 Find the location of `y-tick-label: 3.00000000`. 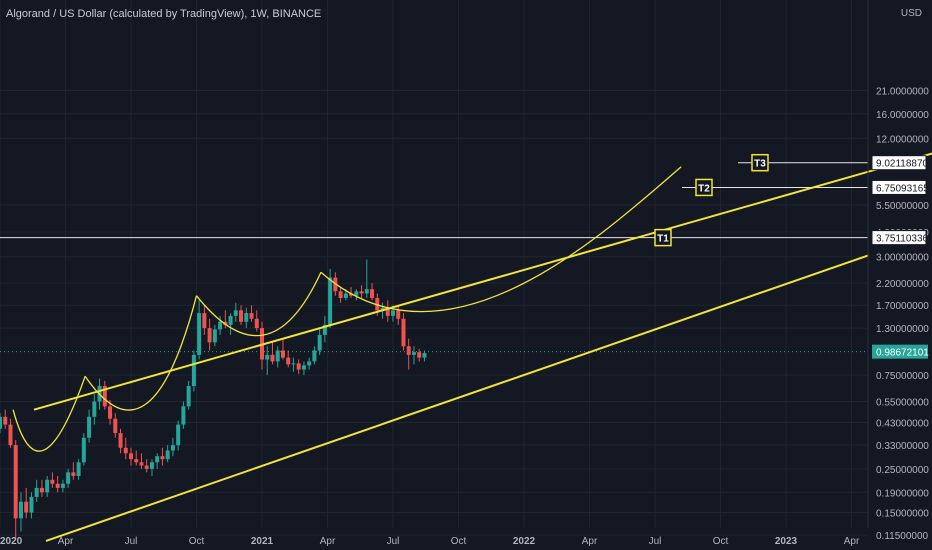

y-tick-label: 3.00000000 is located at coordinates (902, 258).